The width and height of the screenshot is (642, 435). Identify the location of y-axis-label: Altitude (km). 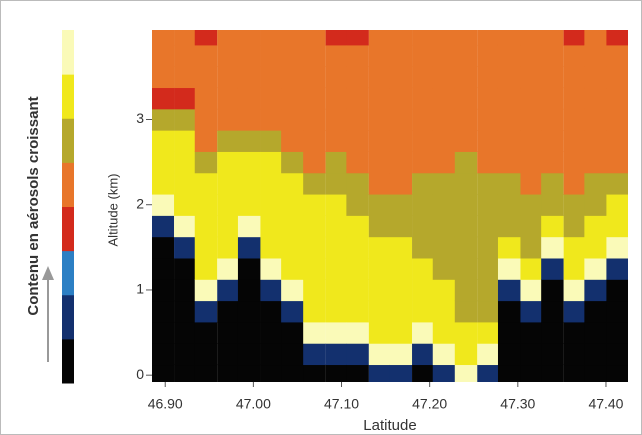
(112, 210).